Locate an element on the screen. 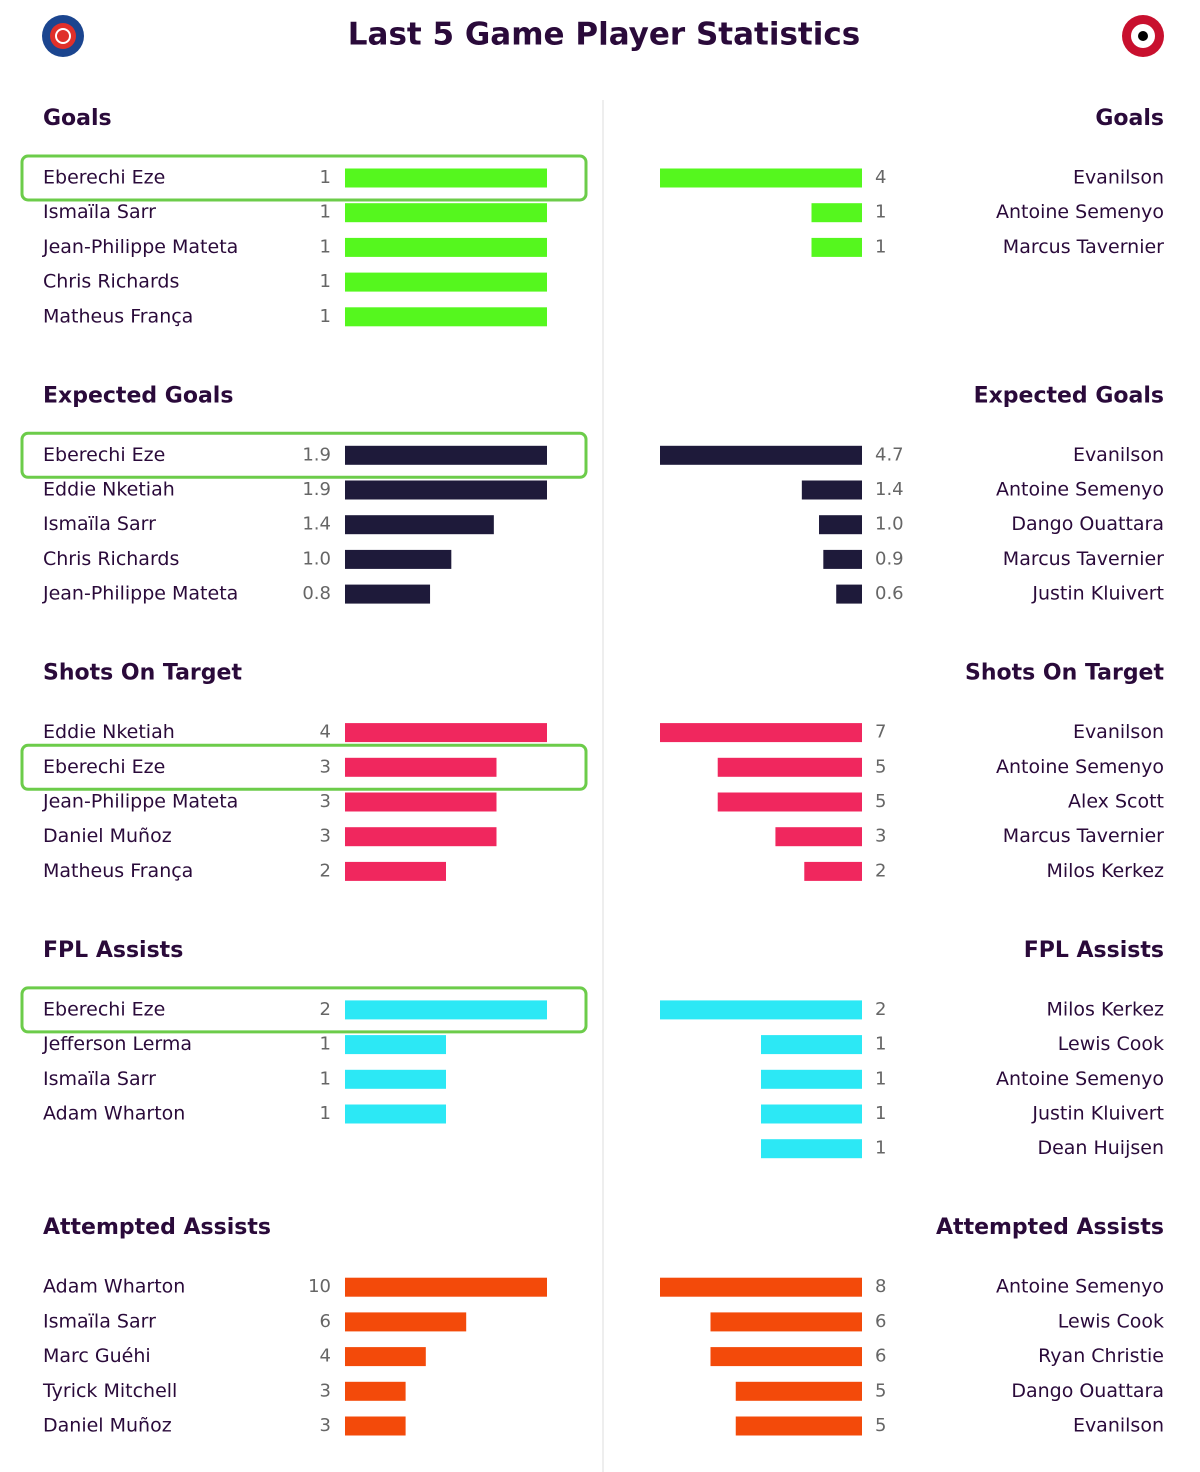 This screenshot has height=1472, width=1200. player-name: Lewis Cook is located at coordinates (1111, 1044).